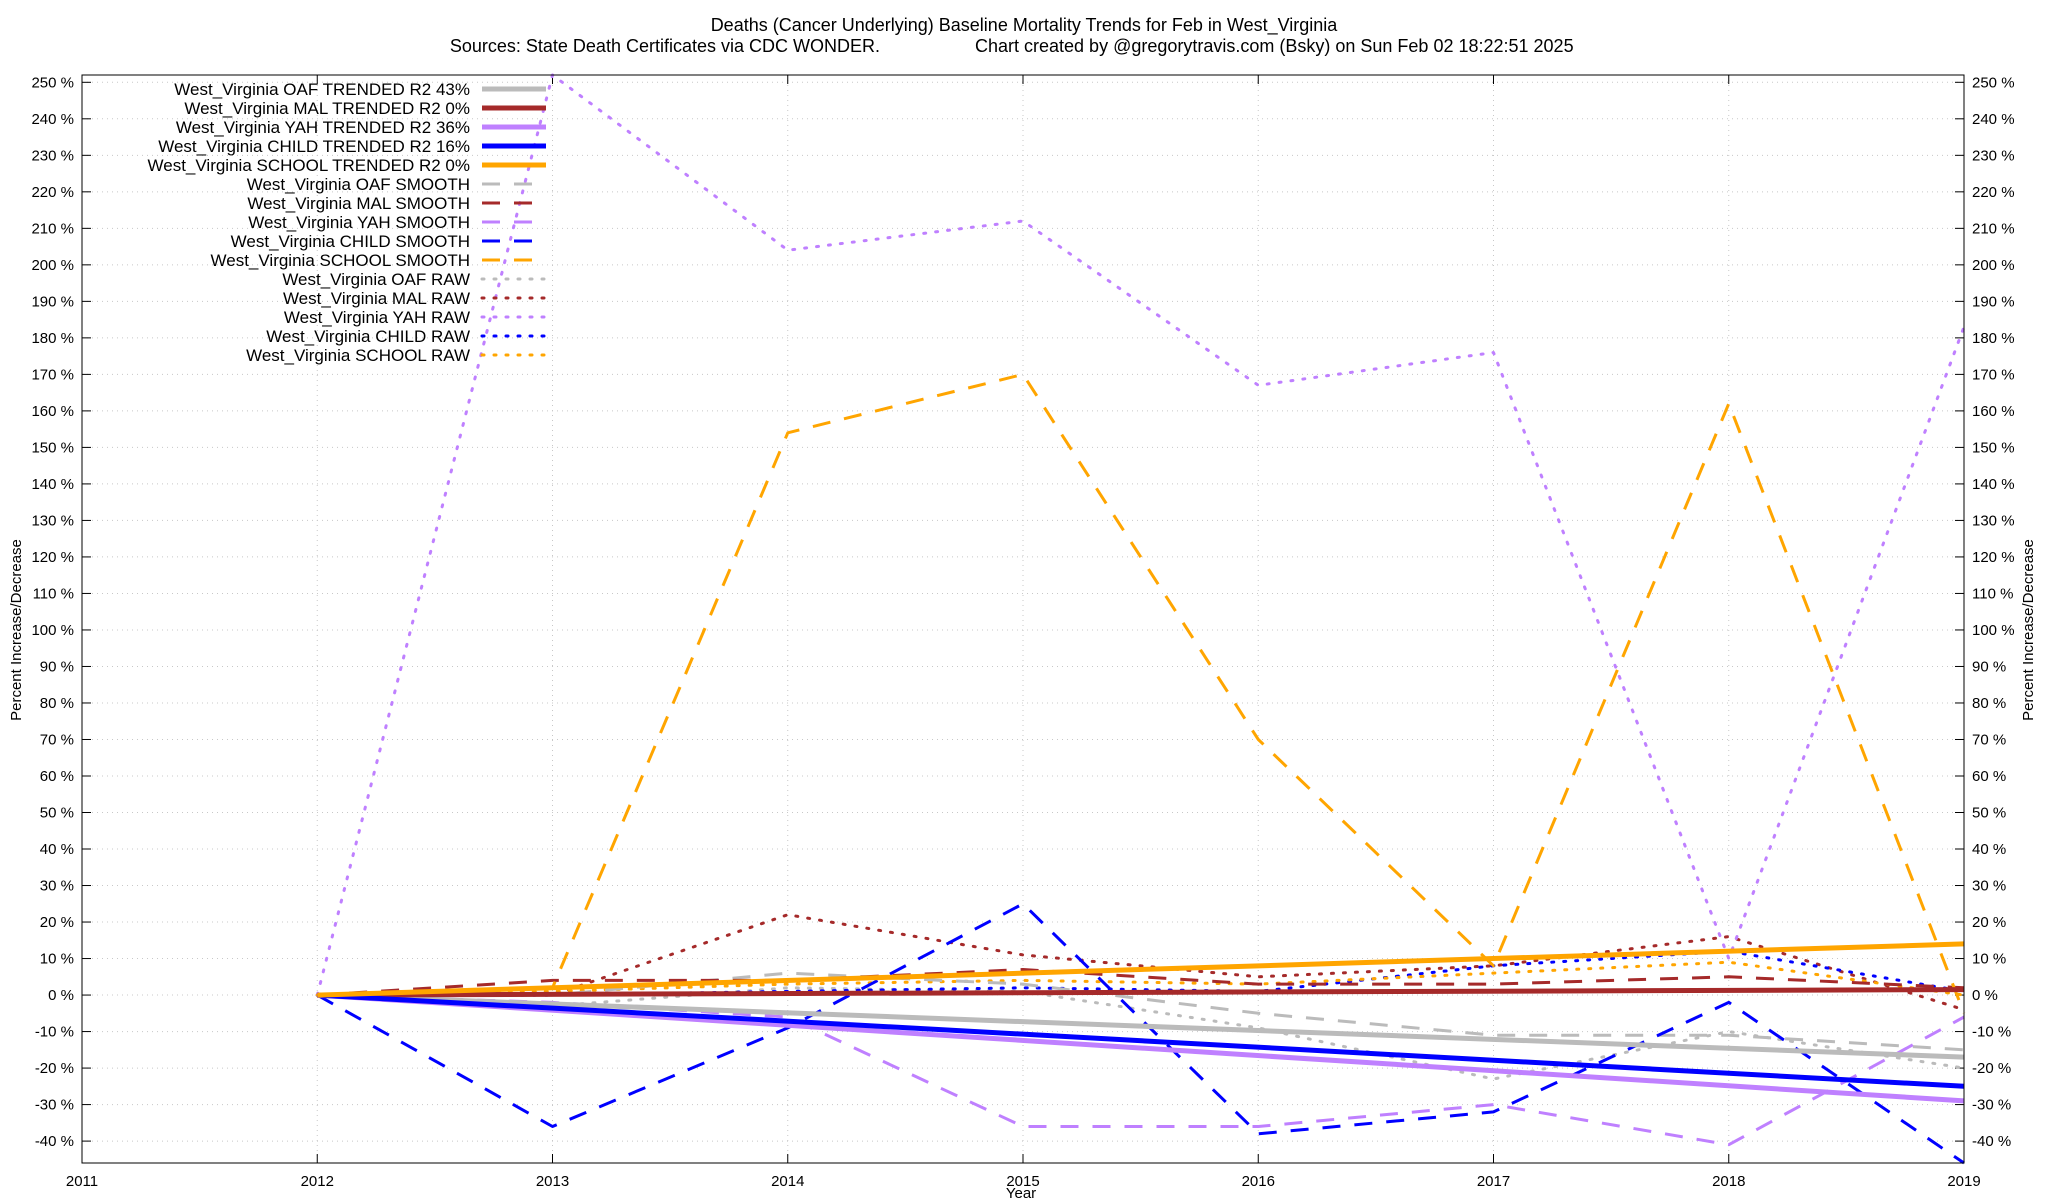  I want to click on y-tick-label-right: 230 %, so click(1993, 155).